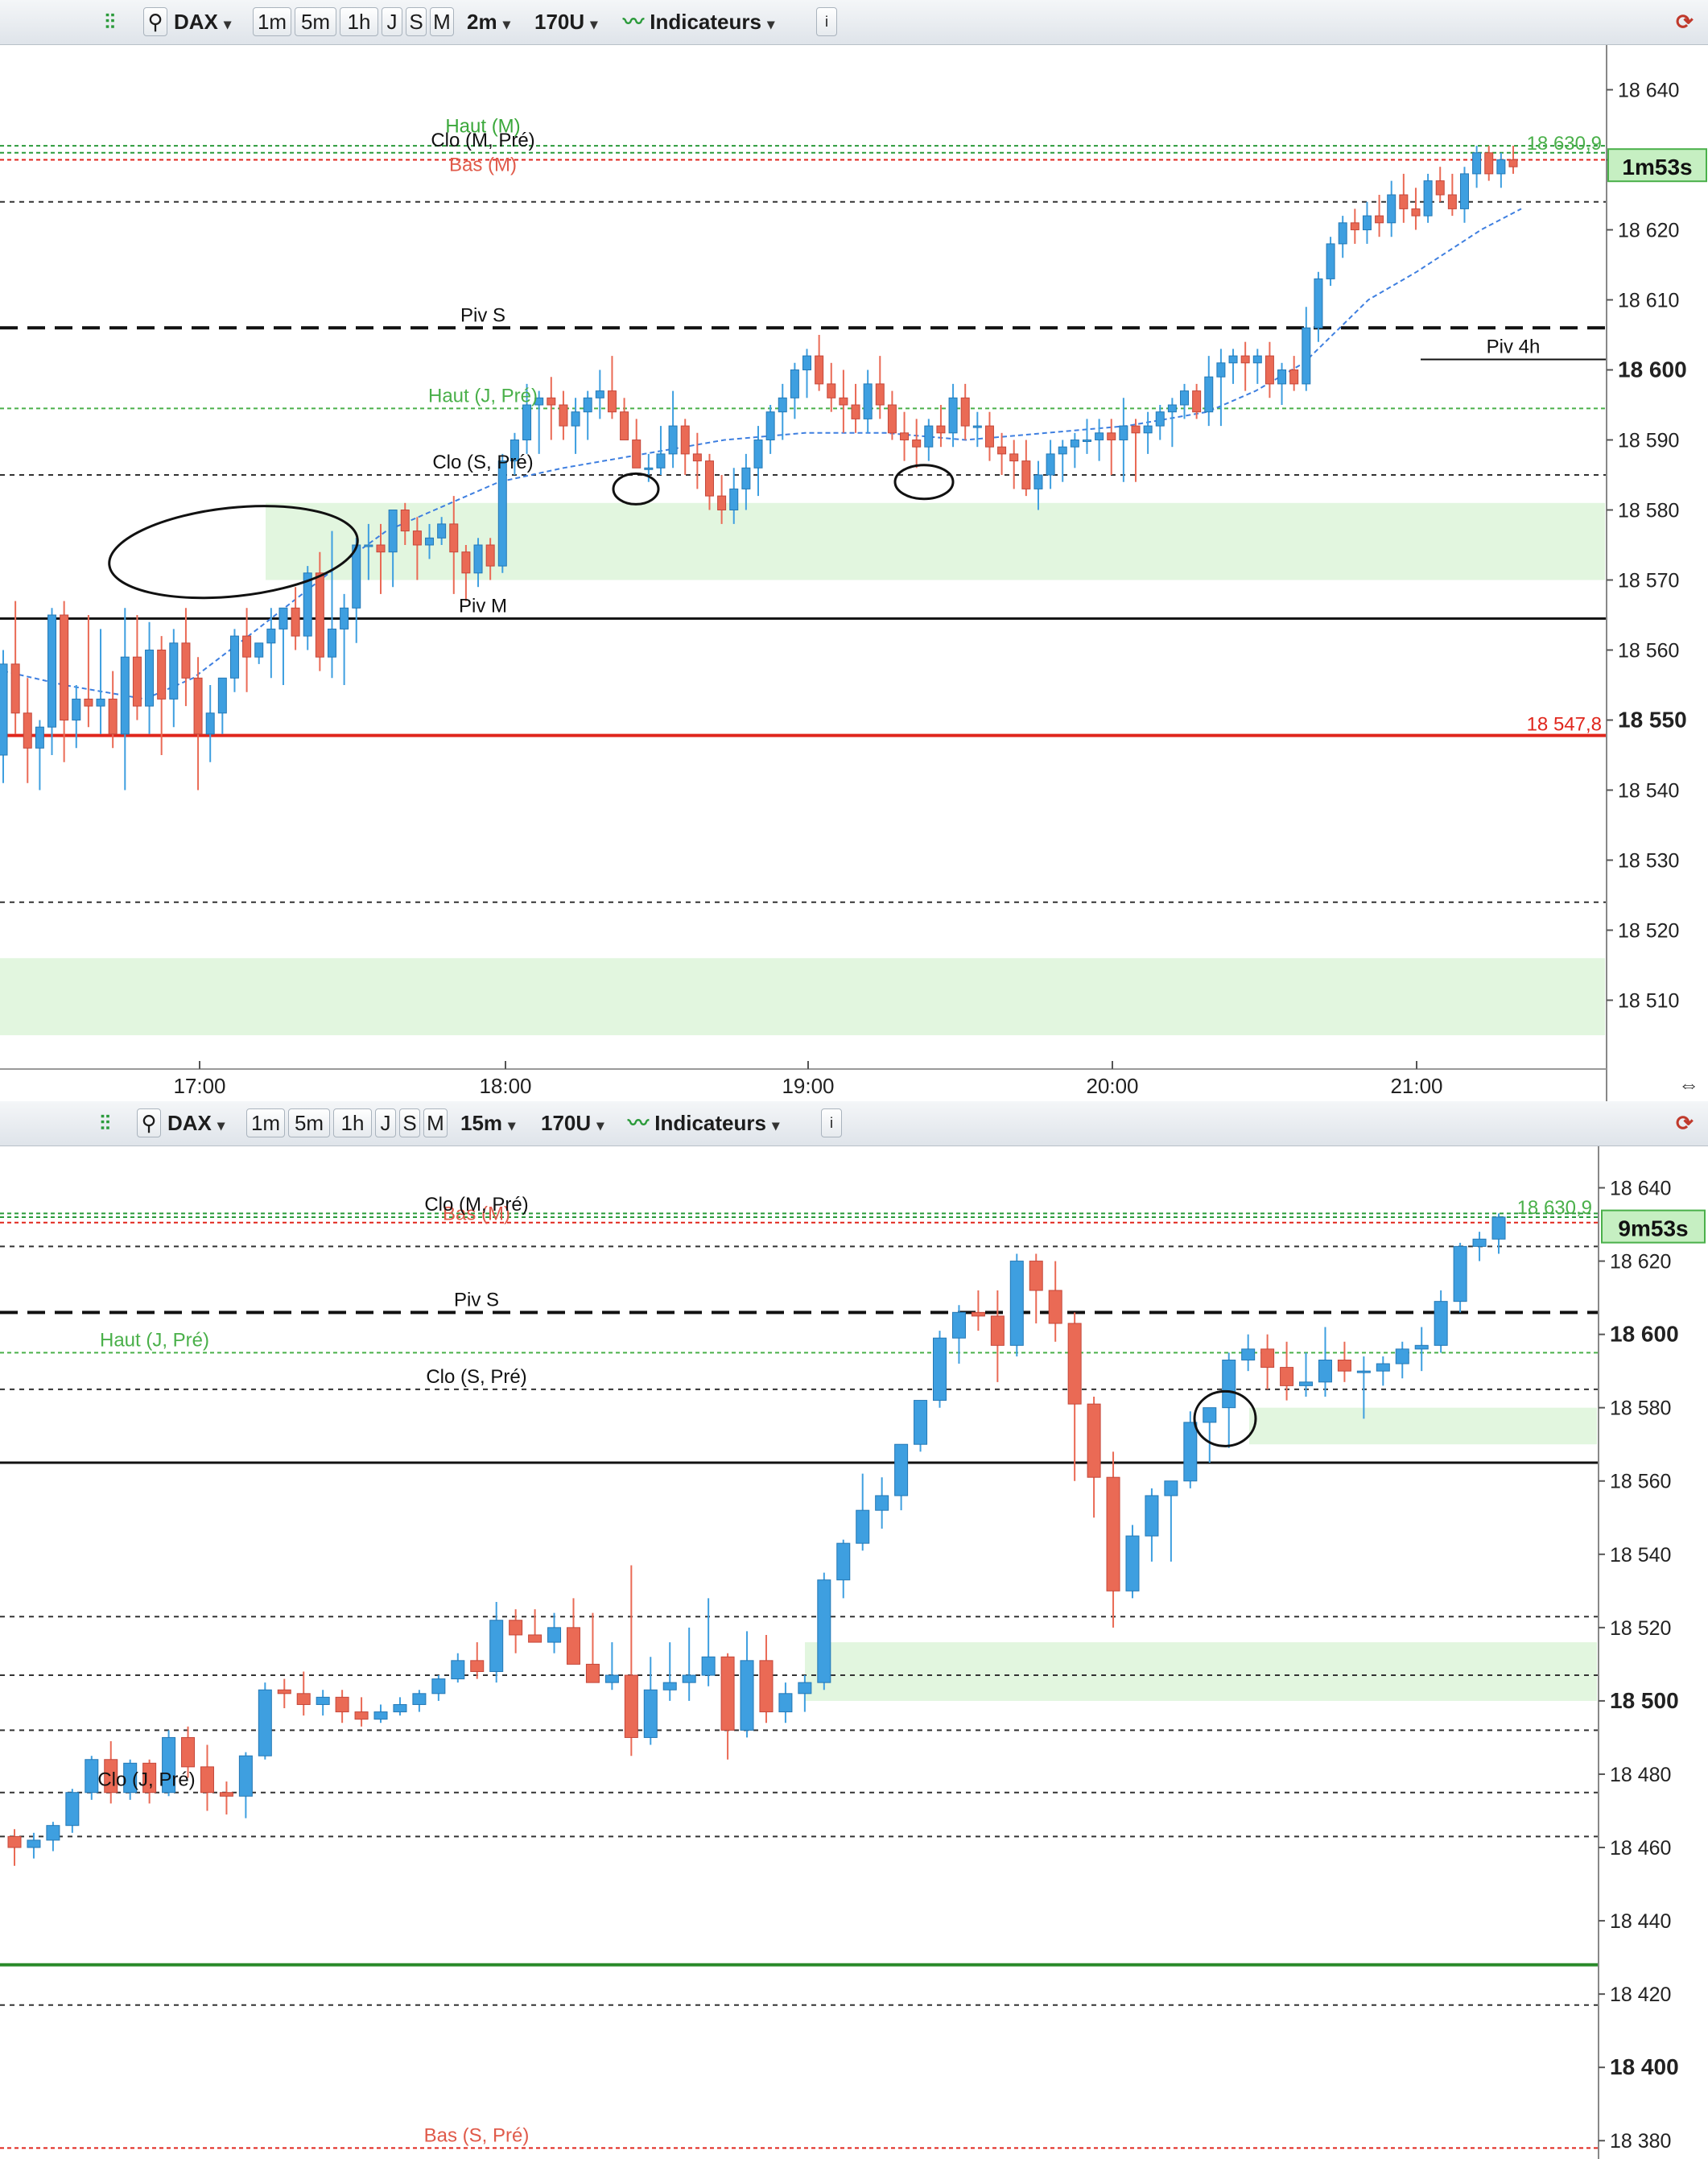  I want to click on interval-label: 2m, so click(482, 22).